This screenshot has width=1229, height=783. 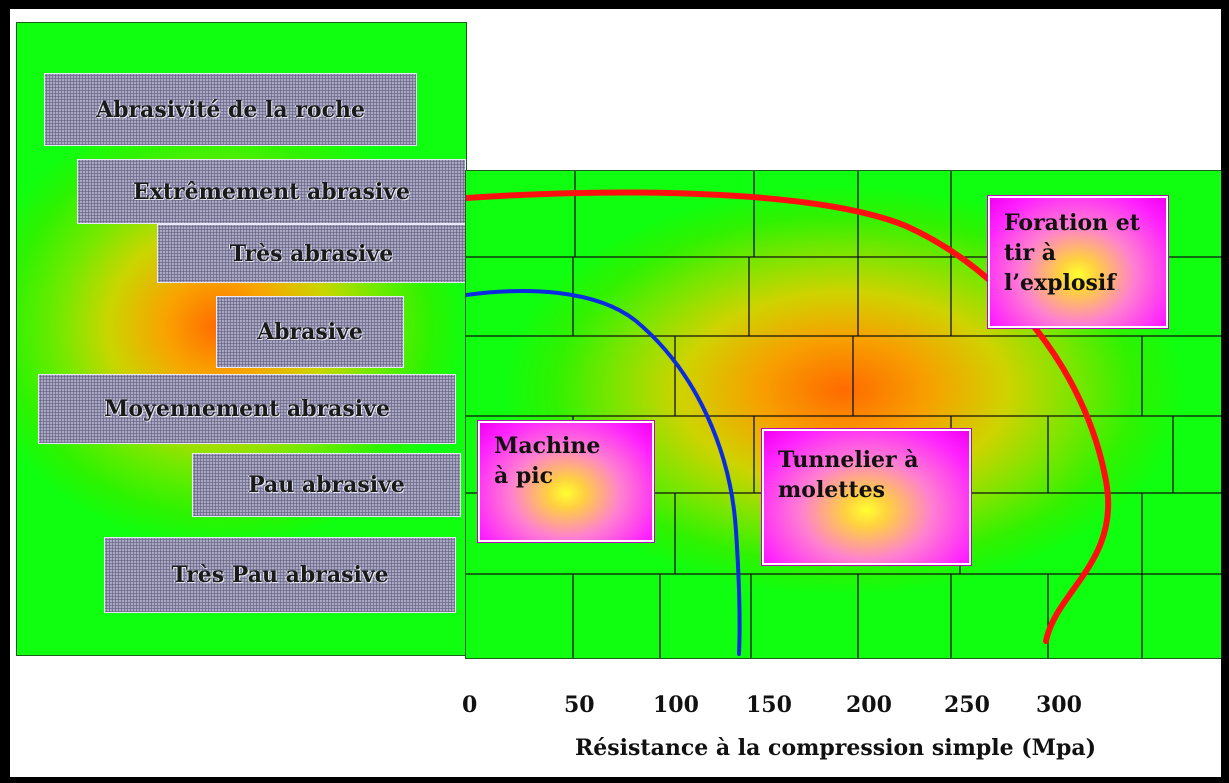 I want to click on abrasivity-title: Abrasivité de la roche, so click(x=230, y=109).